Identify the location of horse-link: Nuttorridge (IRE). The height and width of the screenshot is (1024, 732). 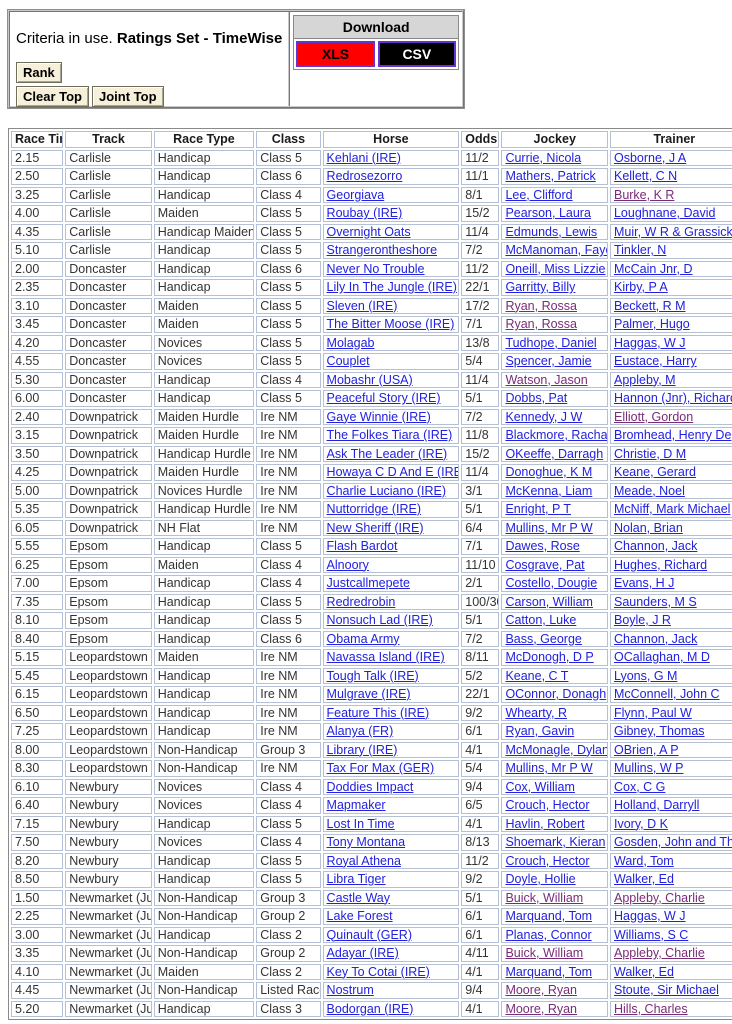
(374, 509).